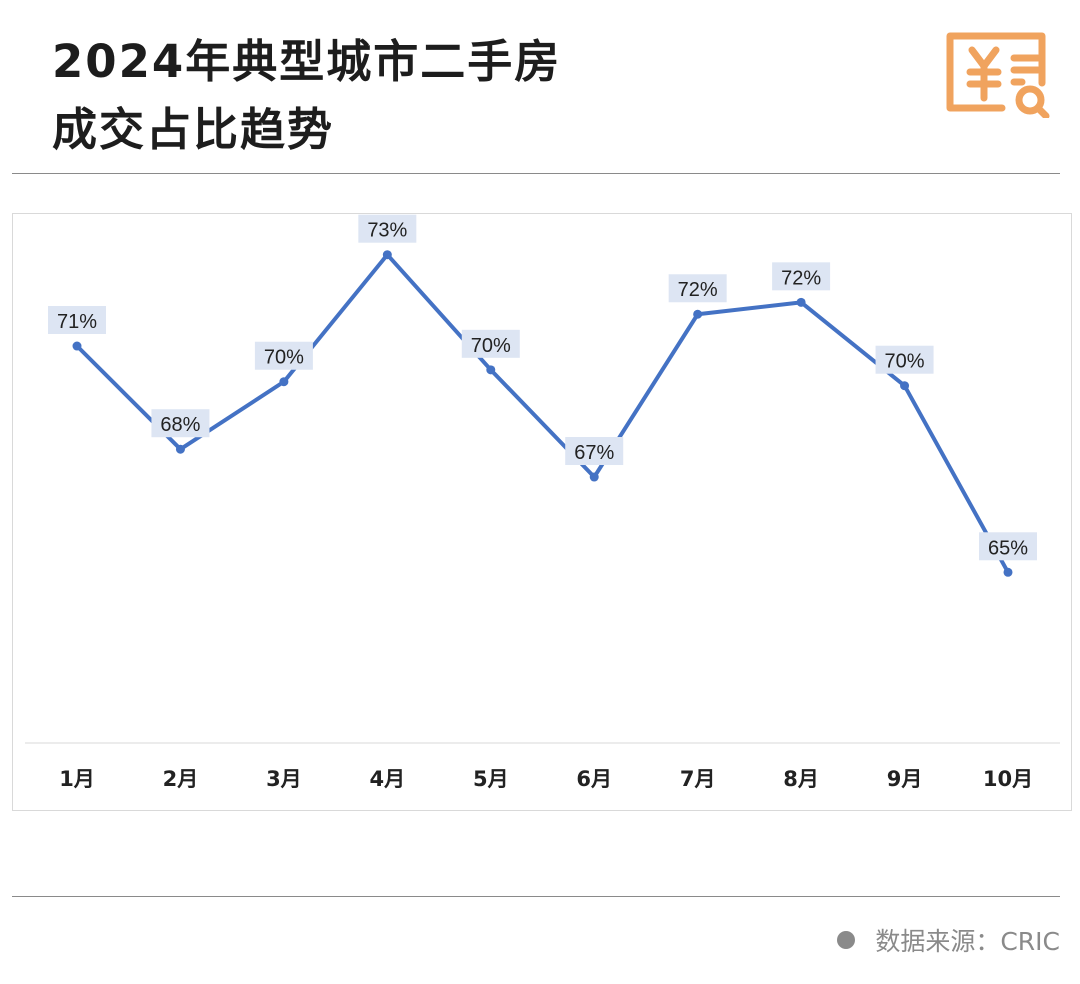 This screenshot has height=984, width=1080. I want to click on x-tick-label: 8月, so click(801, 779).